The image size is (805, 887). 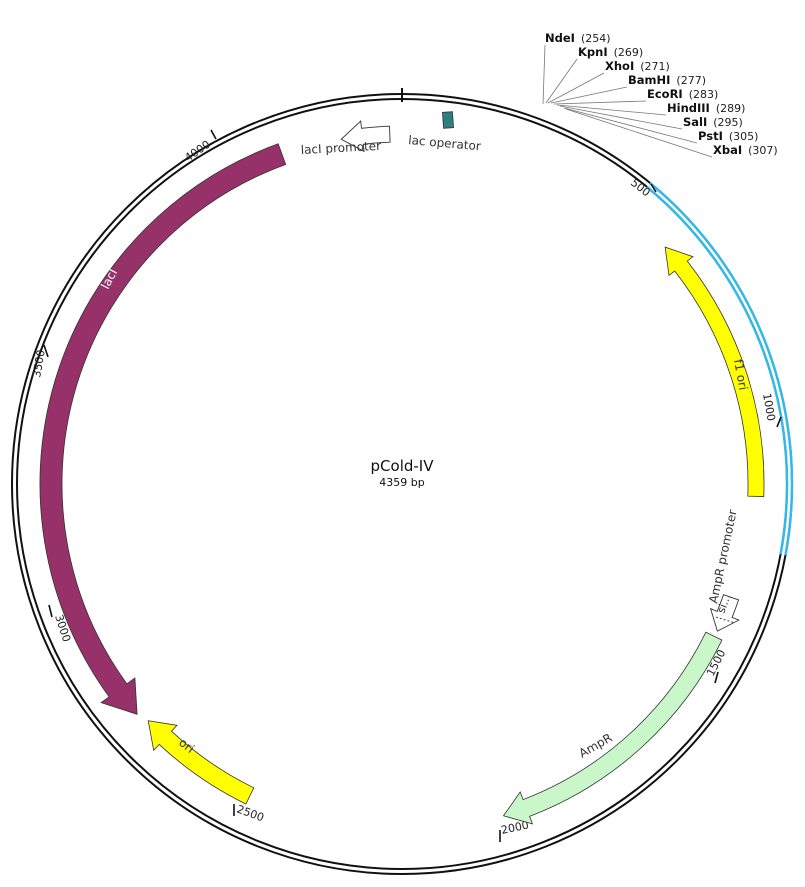 I want to click on site-label: KpnI (269), so click(x=610, y=52).